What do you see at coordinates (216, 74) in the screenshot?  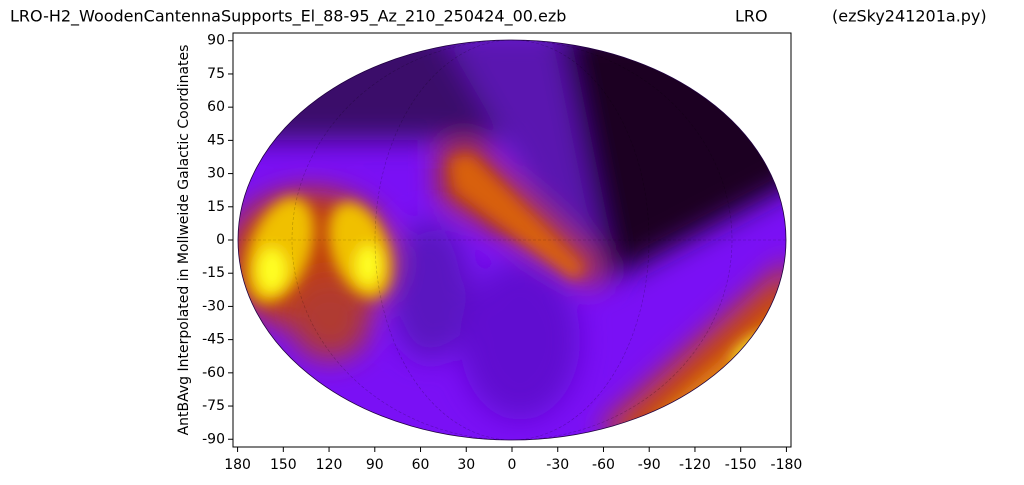 I see `y-tick-label: 75` at bounding box center [216, 74].